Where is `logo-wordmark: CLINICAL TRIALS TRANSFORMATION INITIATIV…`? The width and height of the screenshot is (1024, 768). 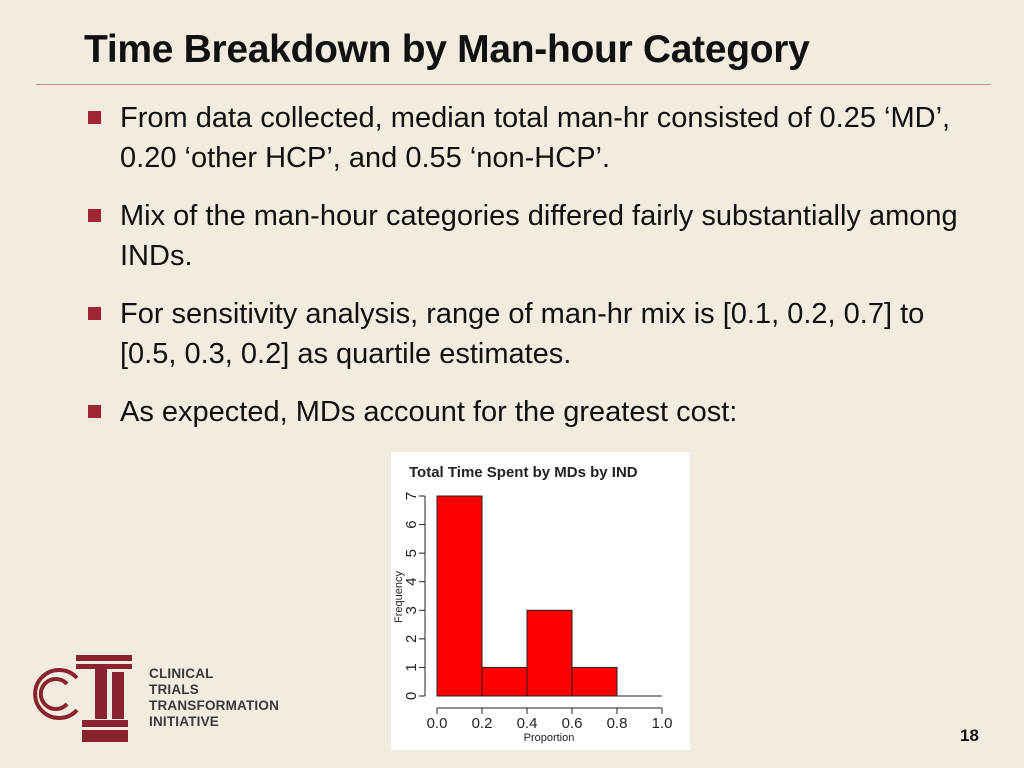 logo-wordmark: CLINICAL TRIALS TRANSFORMATION INITIATIV… is located at coordinates (214, 698).